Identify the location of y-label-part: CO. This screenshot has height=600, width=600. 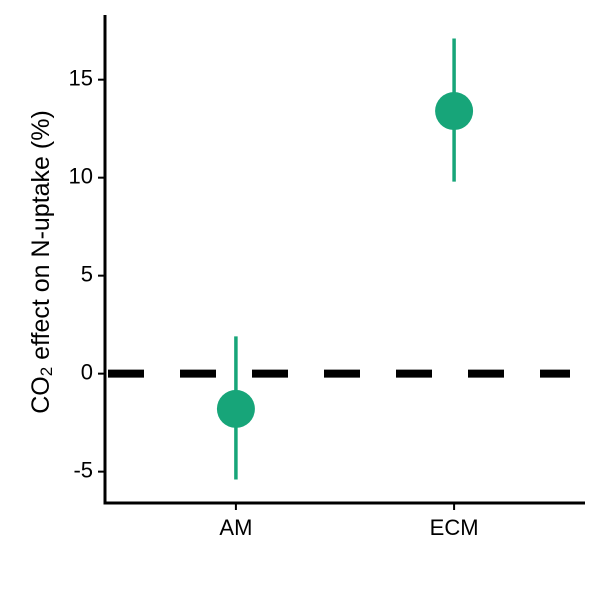
(41, 395).